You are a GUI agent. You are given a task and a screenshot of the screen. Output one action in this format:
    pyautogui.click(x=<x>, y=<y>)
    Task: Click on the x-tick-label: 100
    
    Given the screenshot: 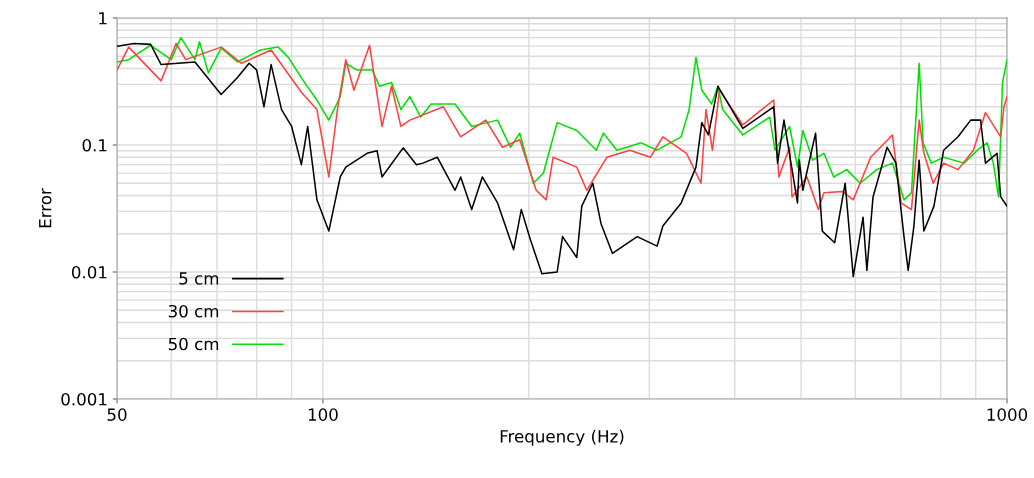 What is the action you would take?
    pyautogui.click(x=323, y=414)
    